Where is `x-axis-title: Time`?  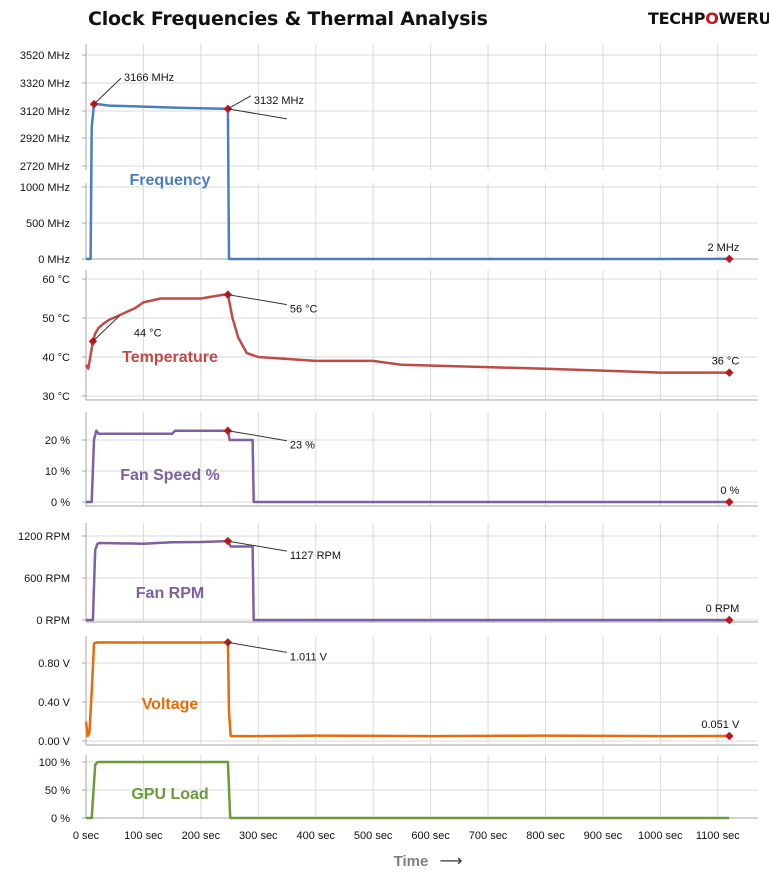
x-axis-title: Time is located at coordinates (411, 861).